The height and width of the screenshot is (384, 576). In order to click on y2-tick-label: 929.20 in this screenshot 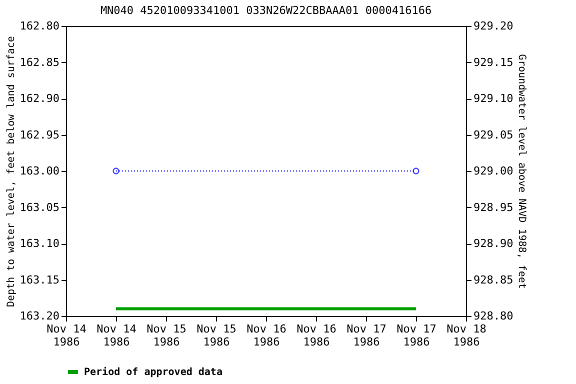, I will do `click(494, 26)`.